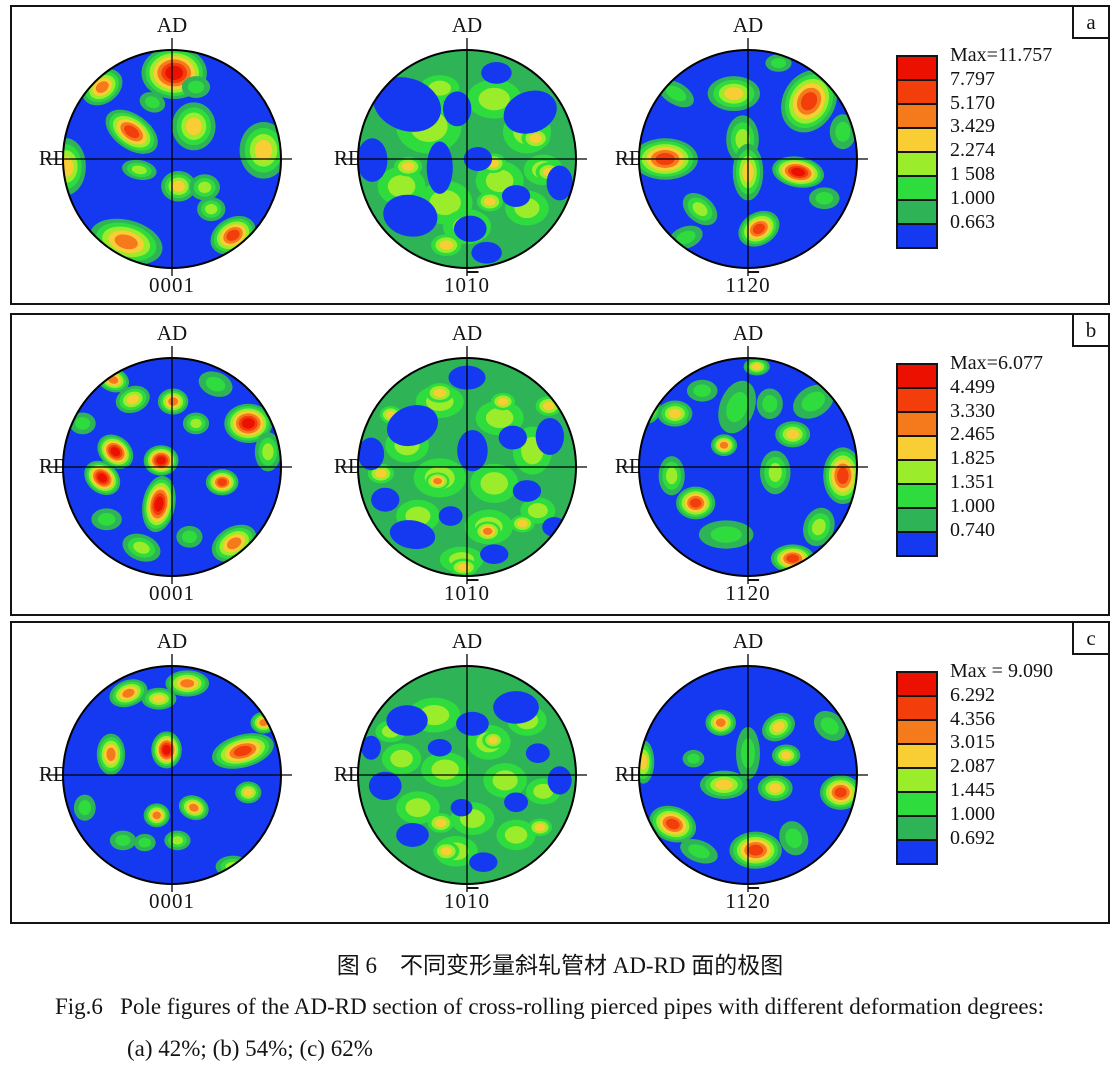 The width and height of the screenshot is (1120, 1075). Describe the element at coordinates (972, 150) in the screenshot. I see `legend-value: 2.274` at that location.